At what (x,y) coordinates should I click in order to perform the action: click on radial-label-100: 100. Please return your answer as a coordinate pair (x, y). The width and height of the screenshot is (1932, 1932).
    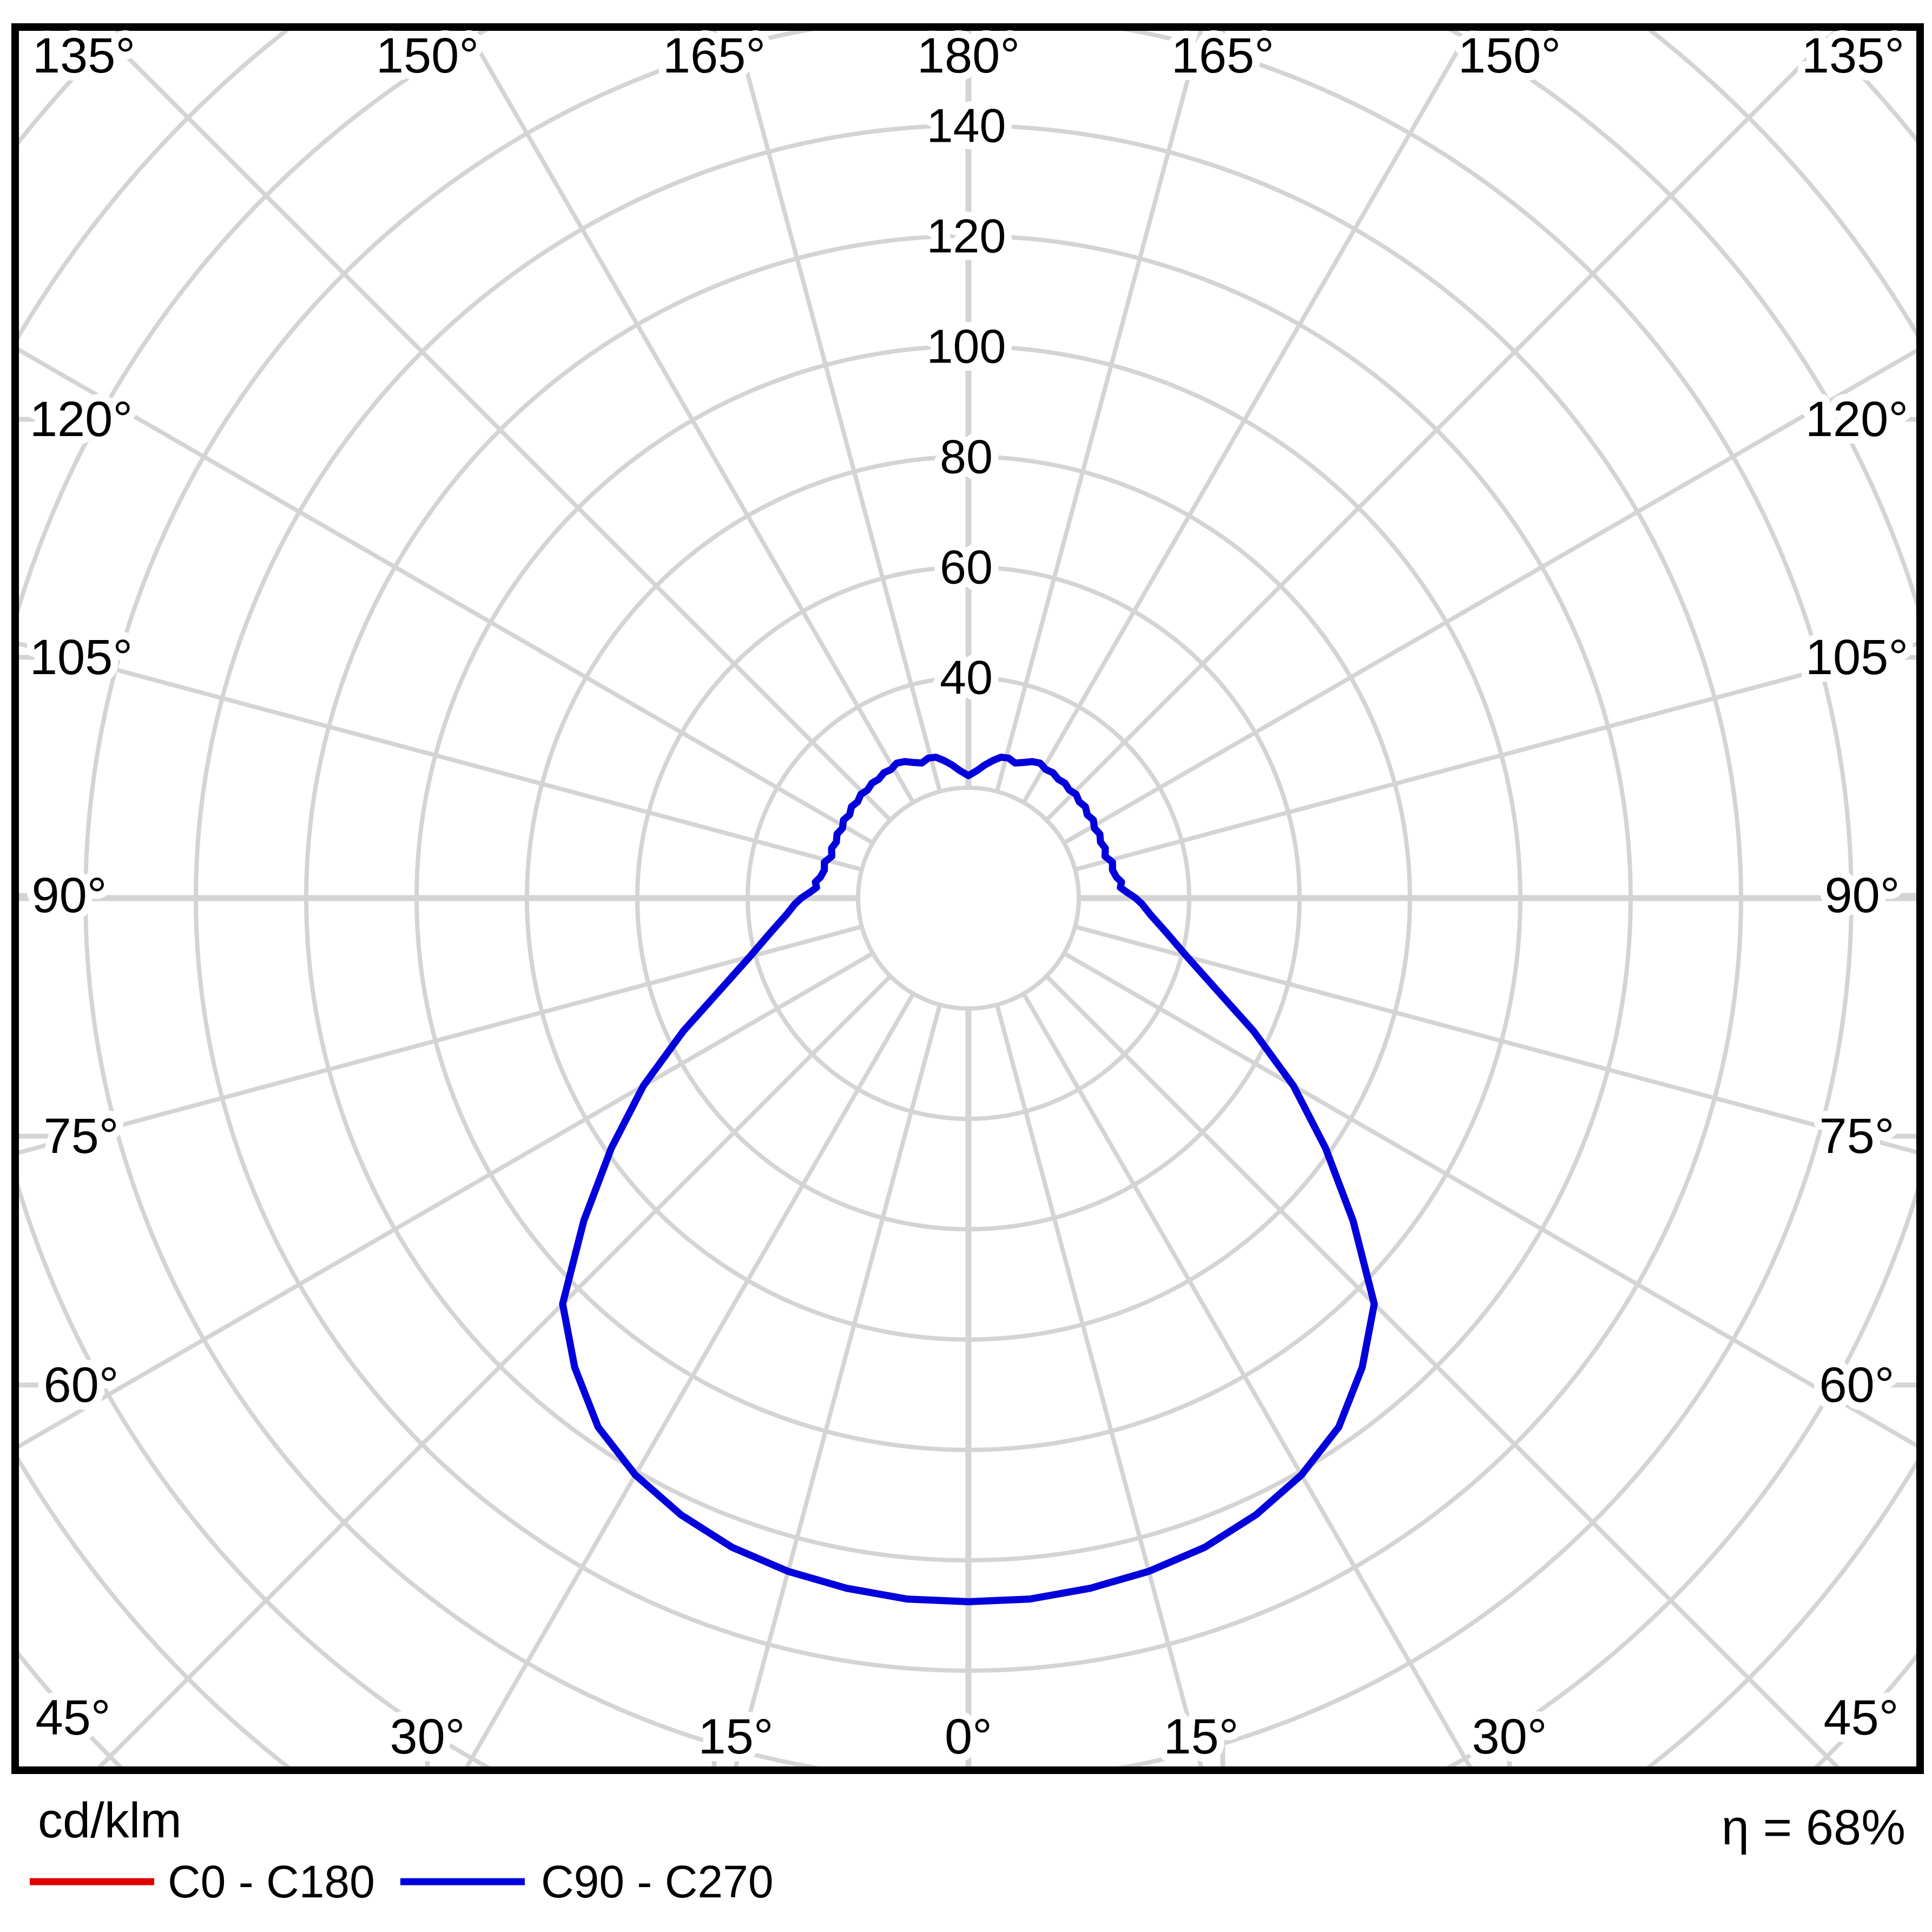
    Looking at the image, I should click on (966, 346).